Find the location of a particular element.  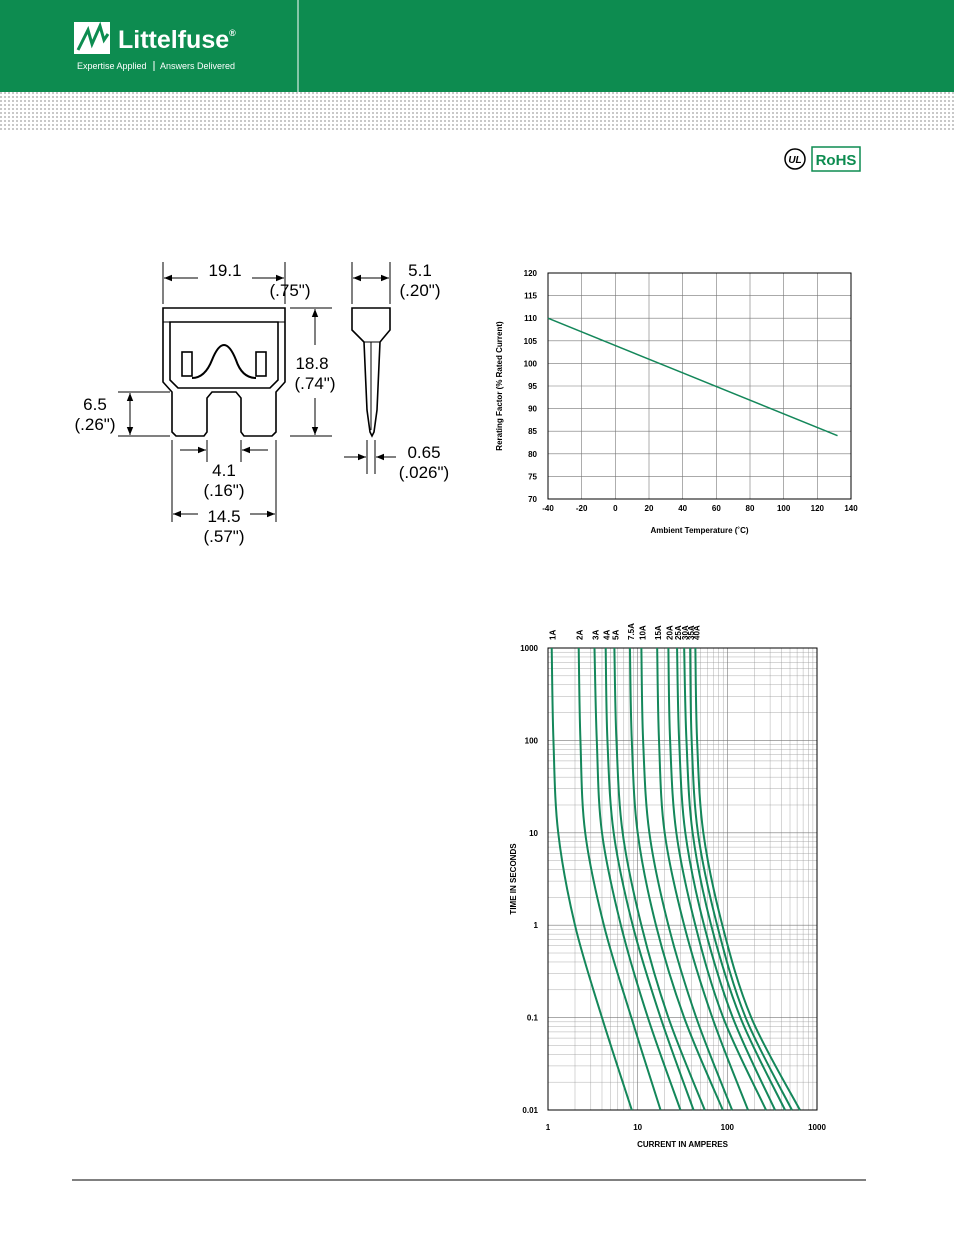

series-label: 15A is located at coordinates (658, 632).